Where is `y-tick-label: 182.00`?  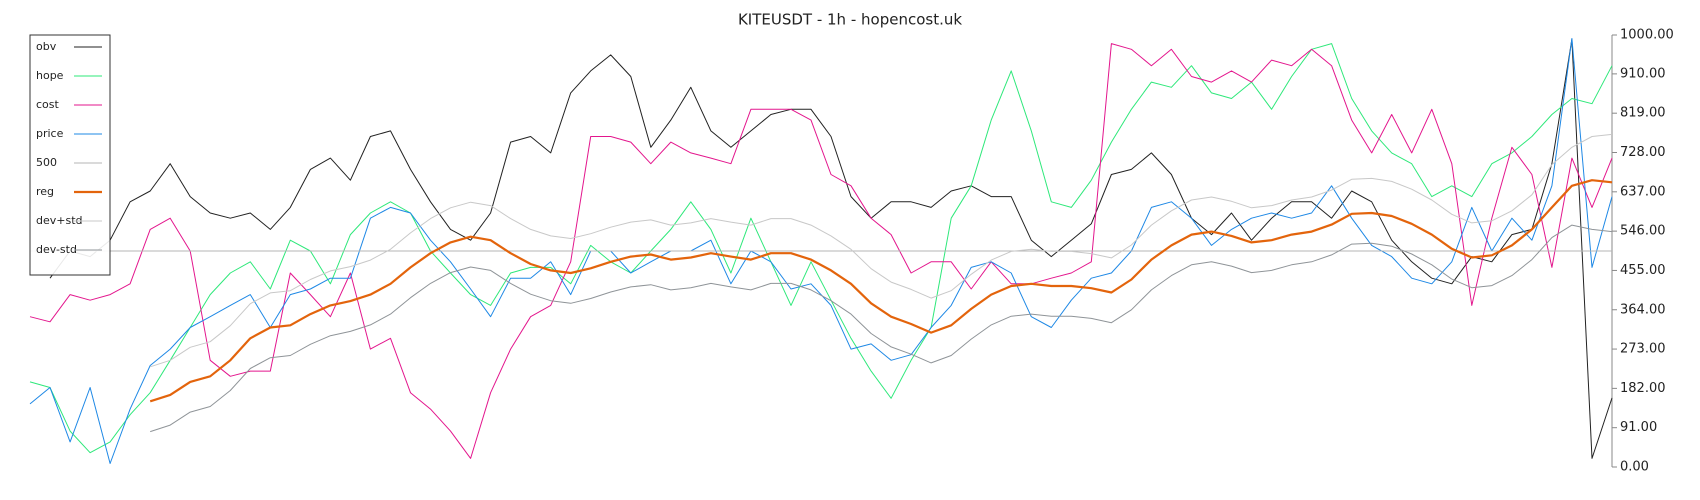
y-tick-label: 182.00 is located at coordinates (1643, 388).